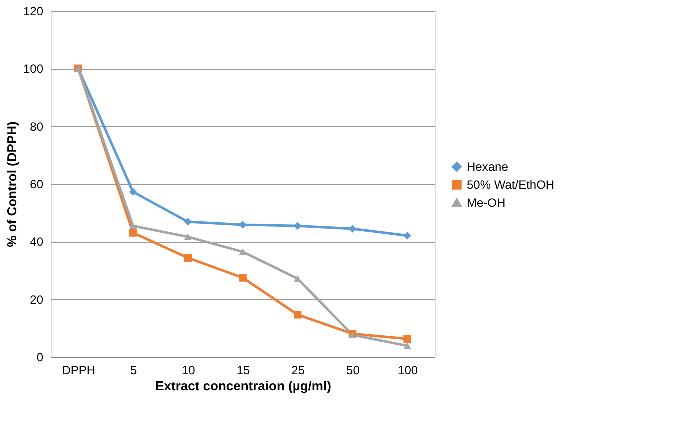 Image resolution: width=677 pixels, height=444 pixels. I want to click on x-tick-label: 10, so click(189, 371).